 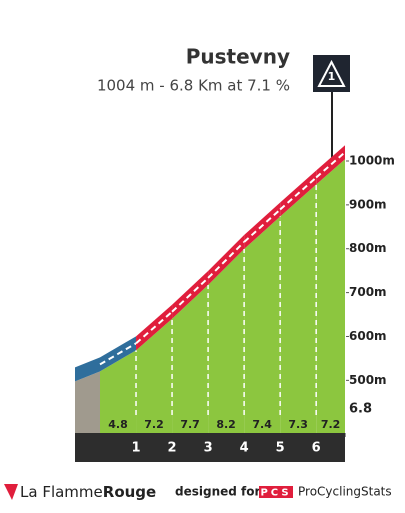 What do you see at coordinates (368, 336) in the screenshot?
I see `altitude-label: 600m` at bounding box center [368, 336].